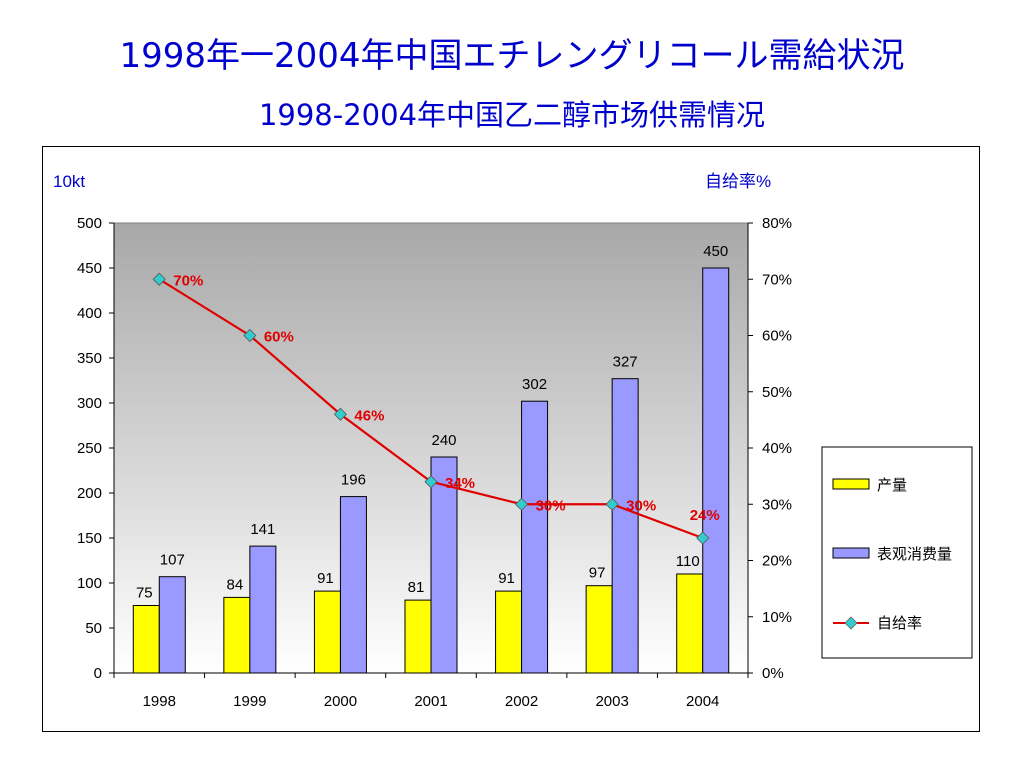 The image size is (1024, 768). Describe the element at coordinates (89, 403) in the screenshot. I see `left-tick-label: 300` at that location.